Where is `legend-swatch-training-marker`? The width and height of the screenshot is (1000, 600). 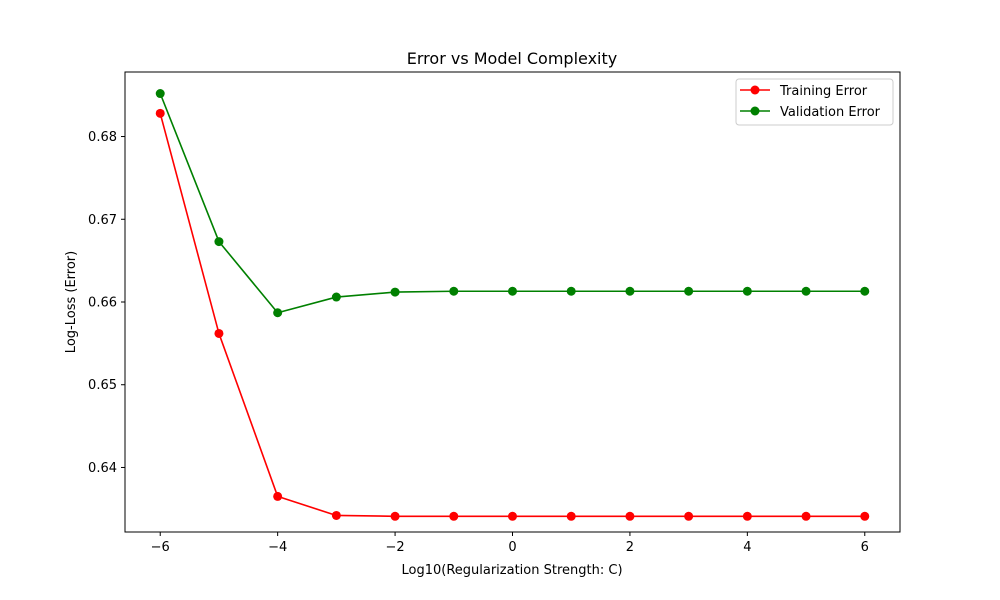
legend-swatch-training-marker is located at coordinates (755, 90).